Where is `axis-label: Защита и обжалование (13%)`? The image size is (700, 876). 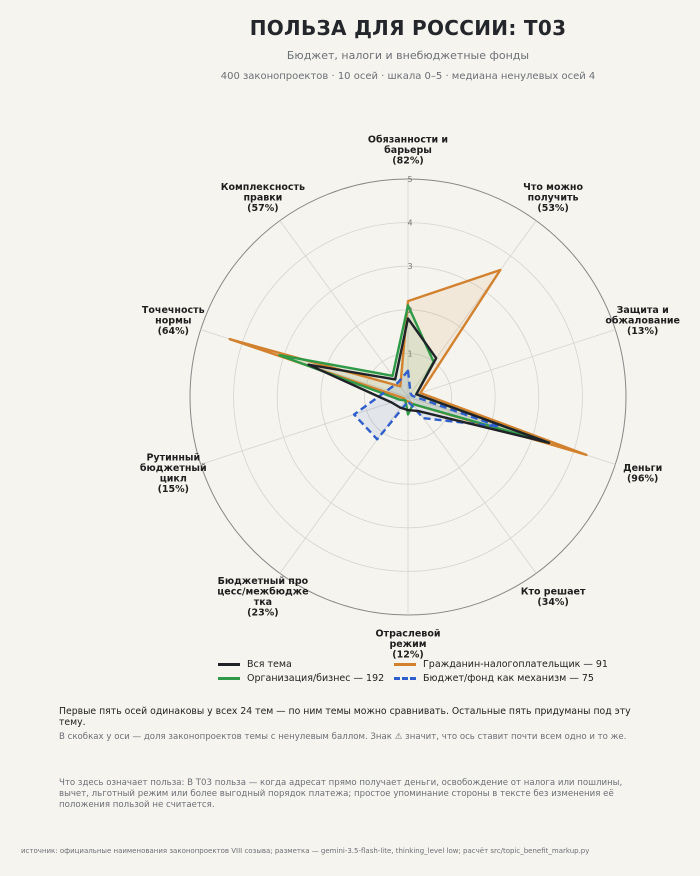 axis-label: Защита и обжалование (13%) is located at coordinates (642, 321).